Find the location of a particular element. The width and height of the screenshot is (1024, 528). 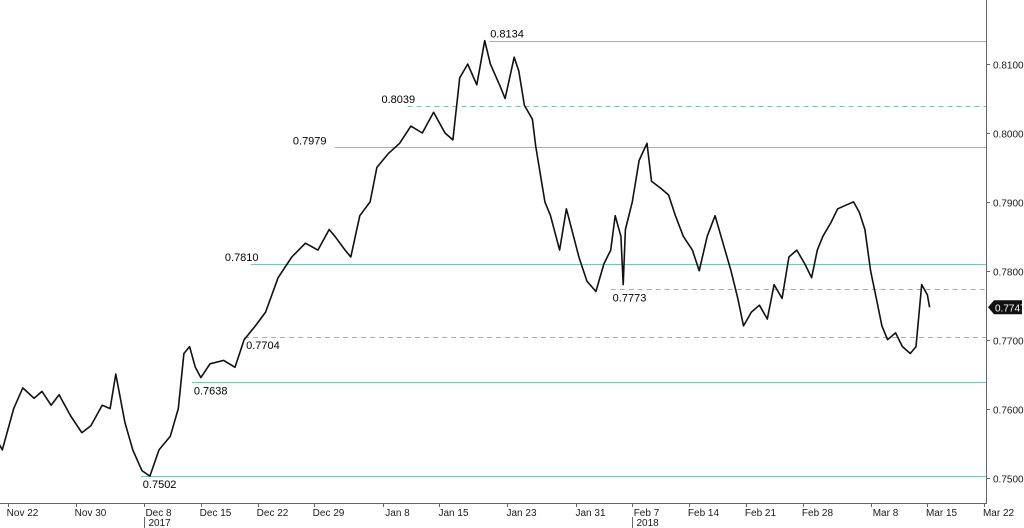

level-label-5: 0.7704 is located at coordinates (263, 346).